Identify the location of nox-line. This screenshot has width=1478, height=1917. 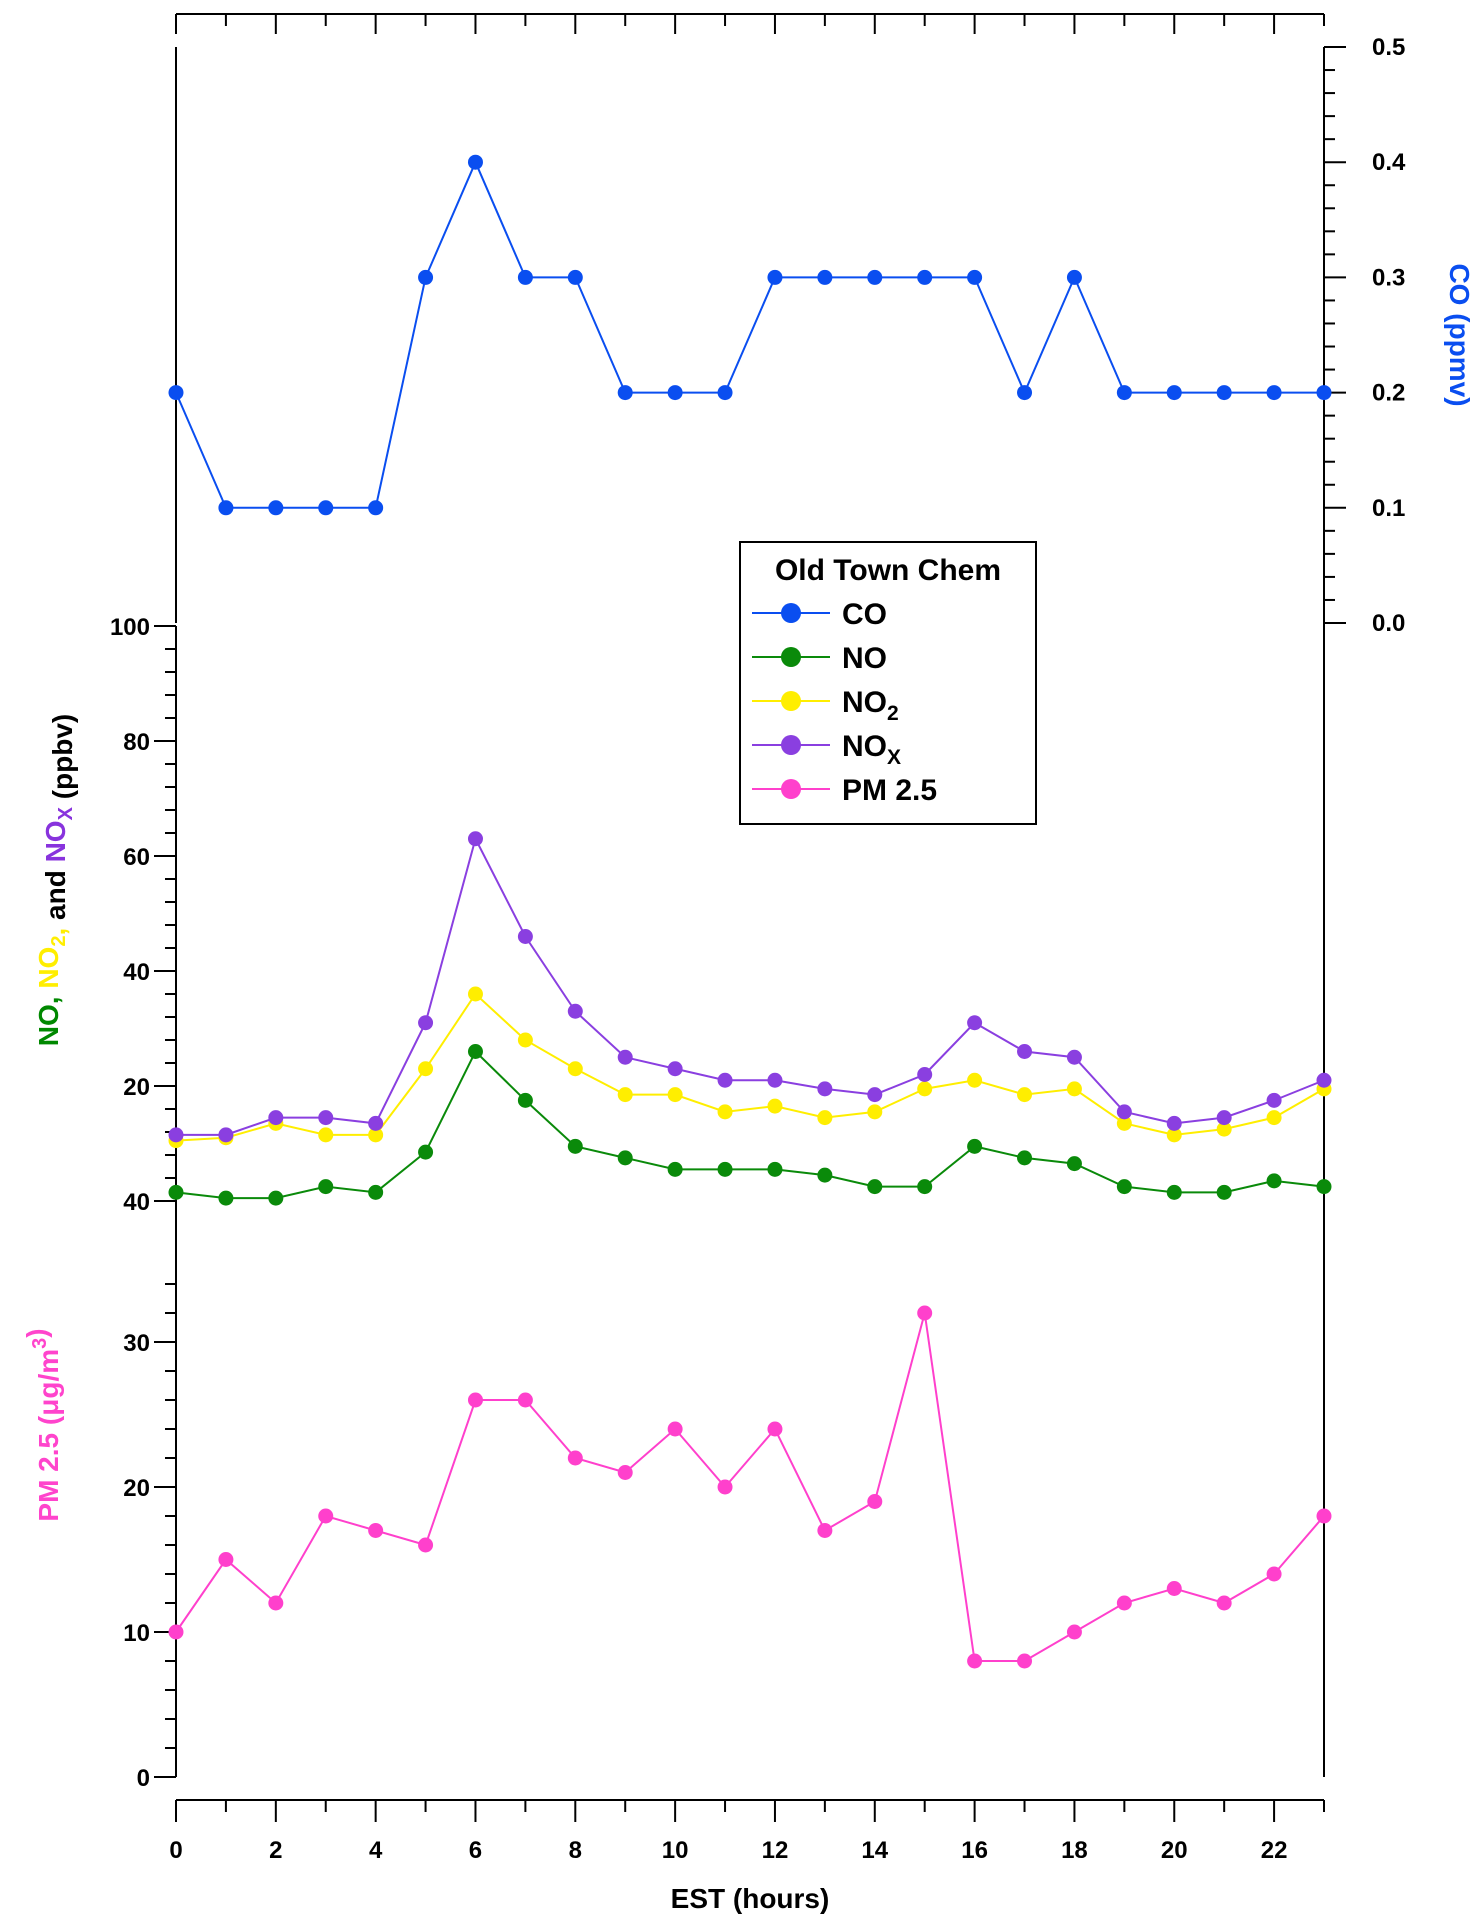
(750, 985).